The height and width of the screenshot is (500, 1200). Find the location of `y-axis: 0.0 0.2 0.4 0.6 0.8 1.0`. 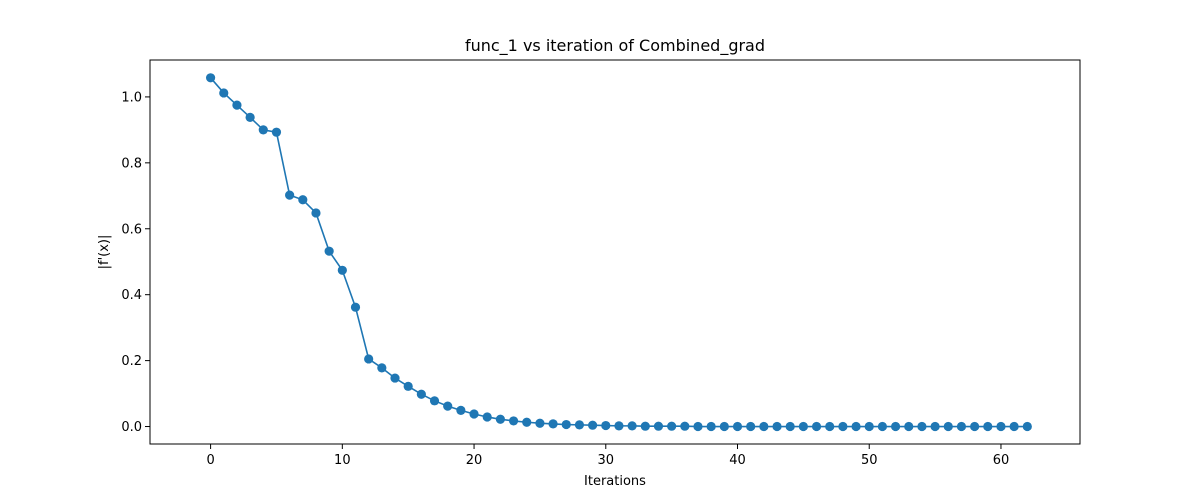

y-axis: 0.0 0.2 0.4 0.6 0.8 1.0 is located at coordinates (135, 262).